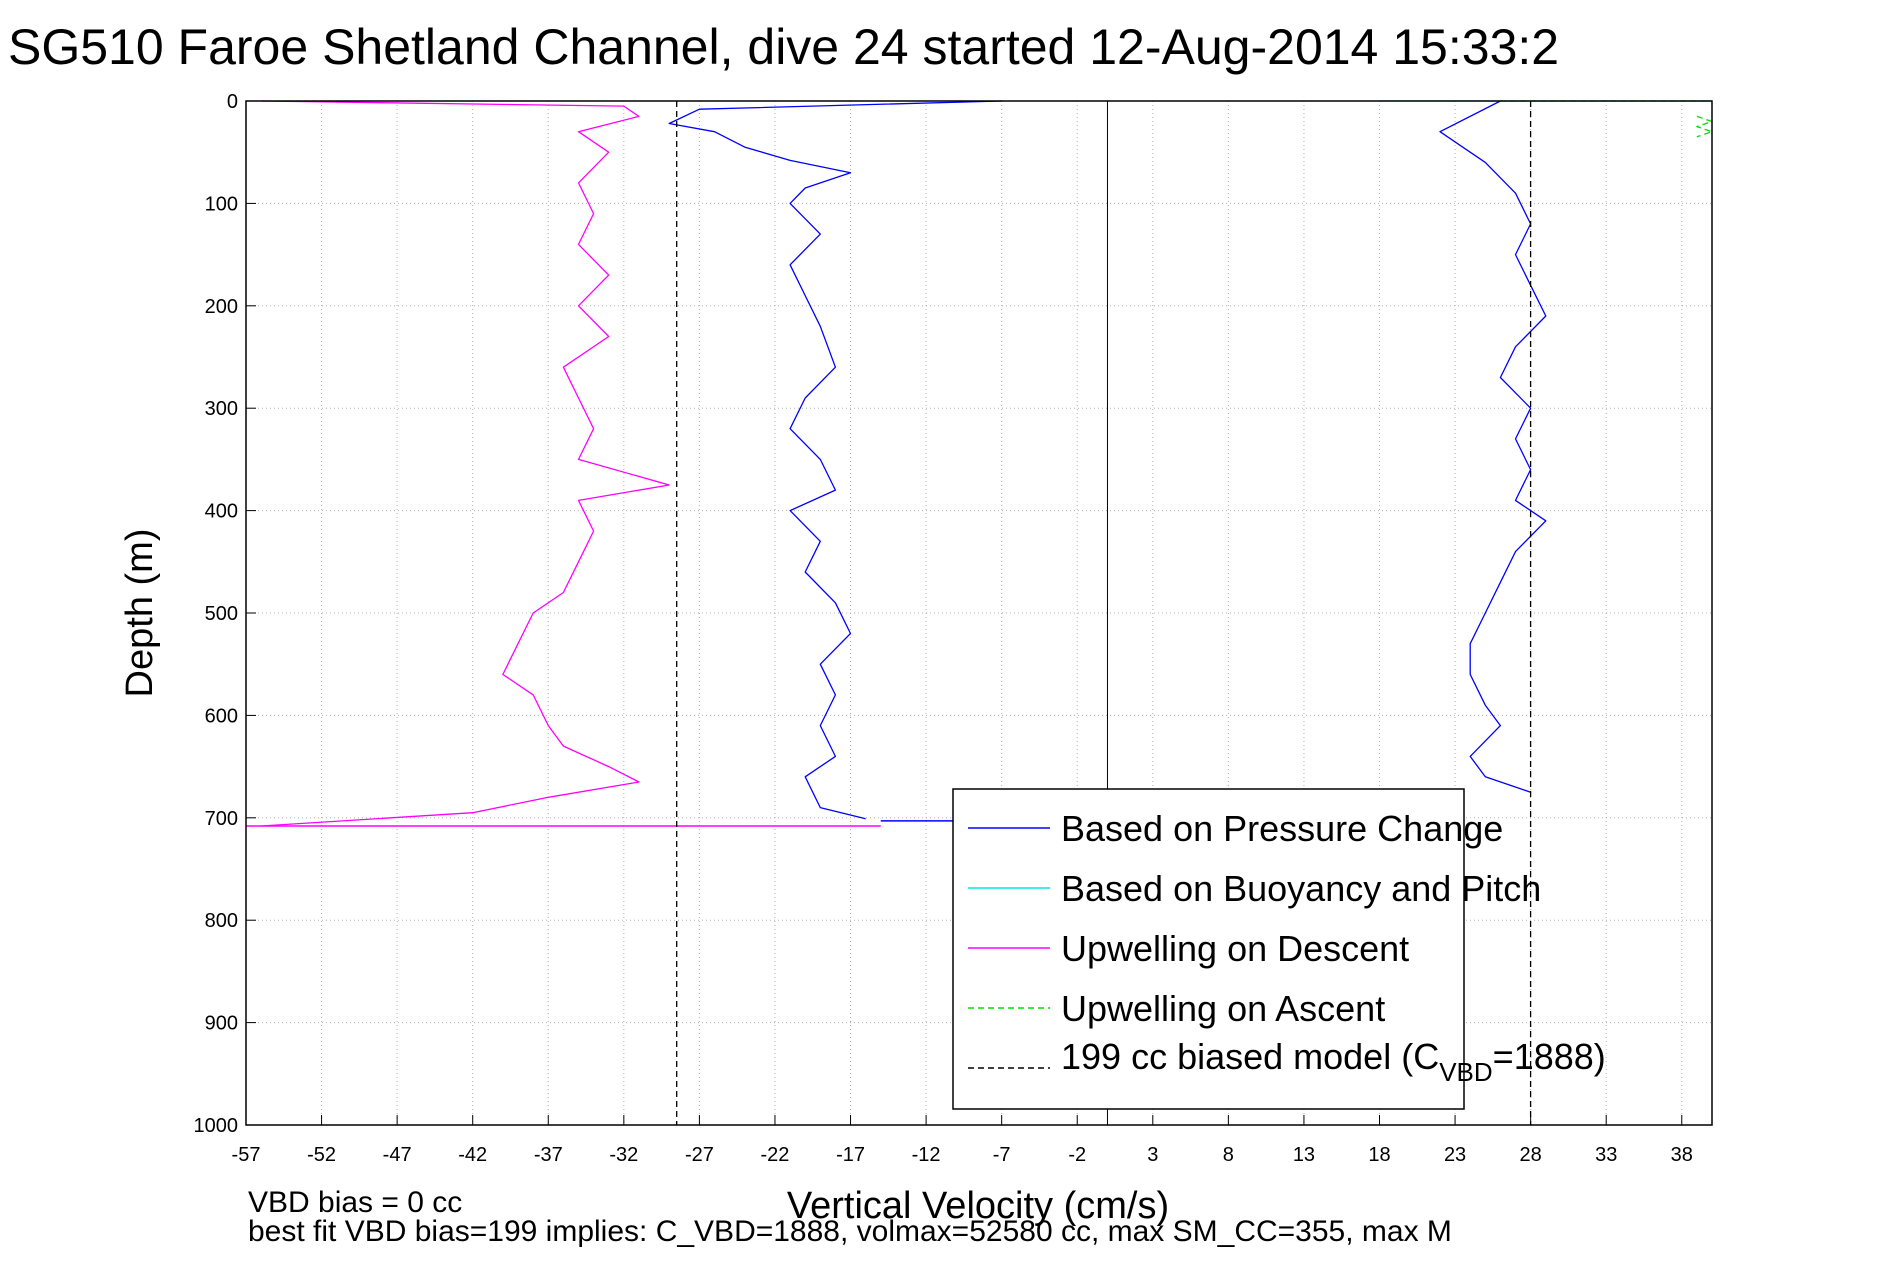  What do you see at coordinates (221, 614) in the screenshot?
I see `y-tick-label: 500` at bounding box center [221, 614].